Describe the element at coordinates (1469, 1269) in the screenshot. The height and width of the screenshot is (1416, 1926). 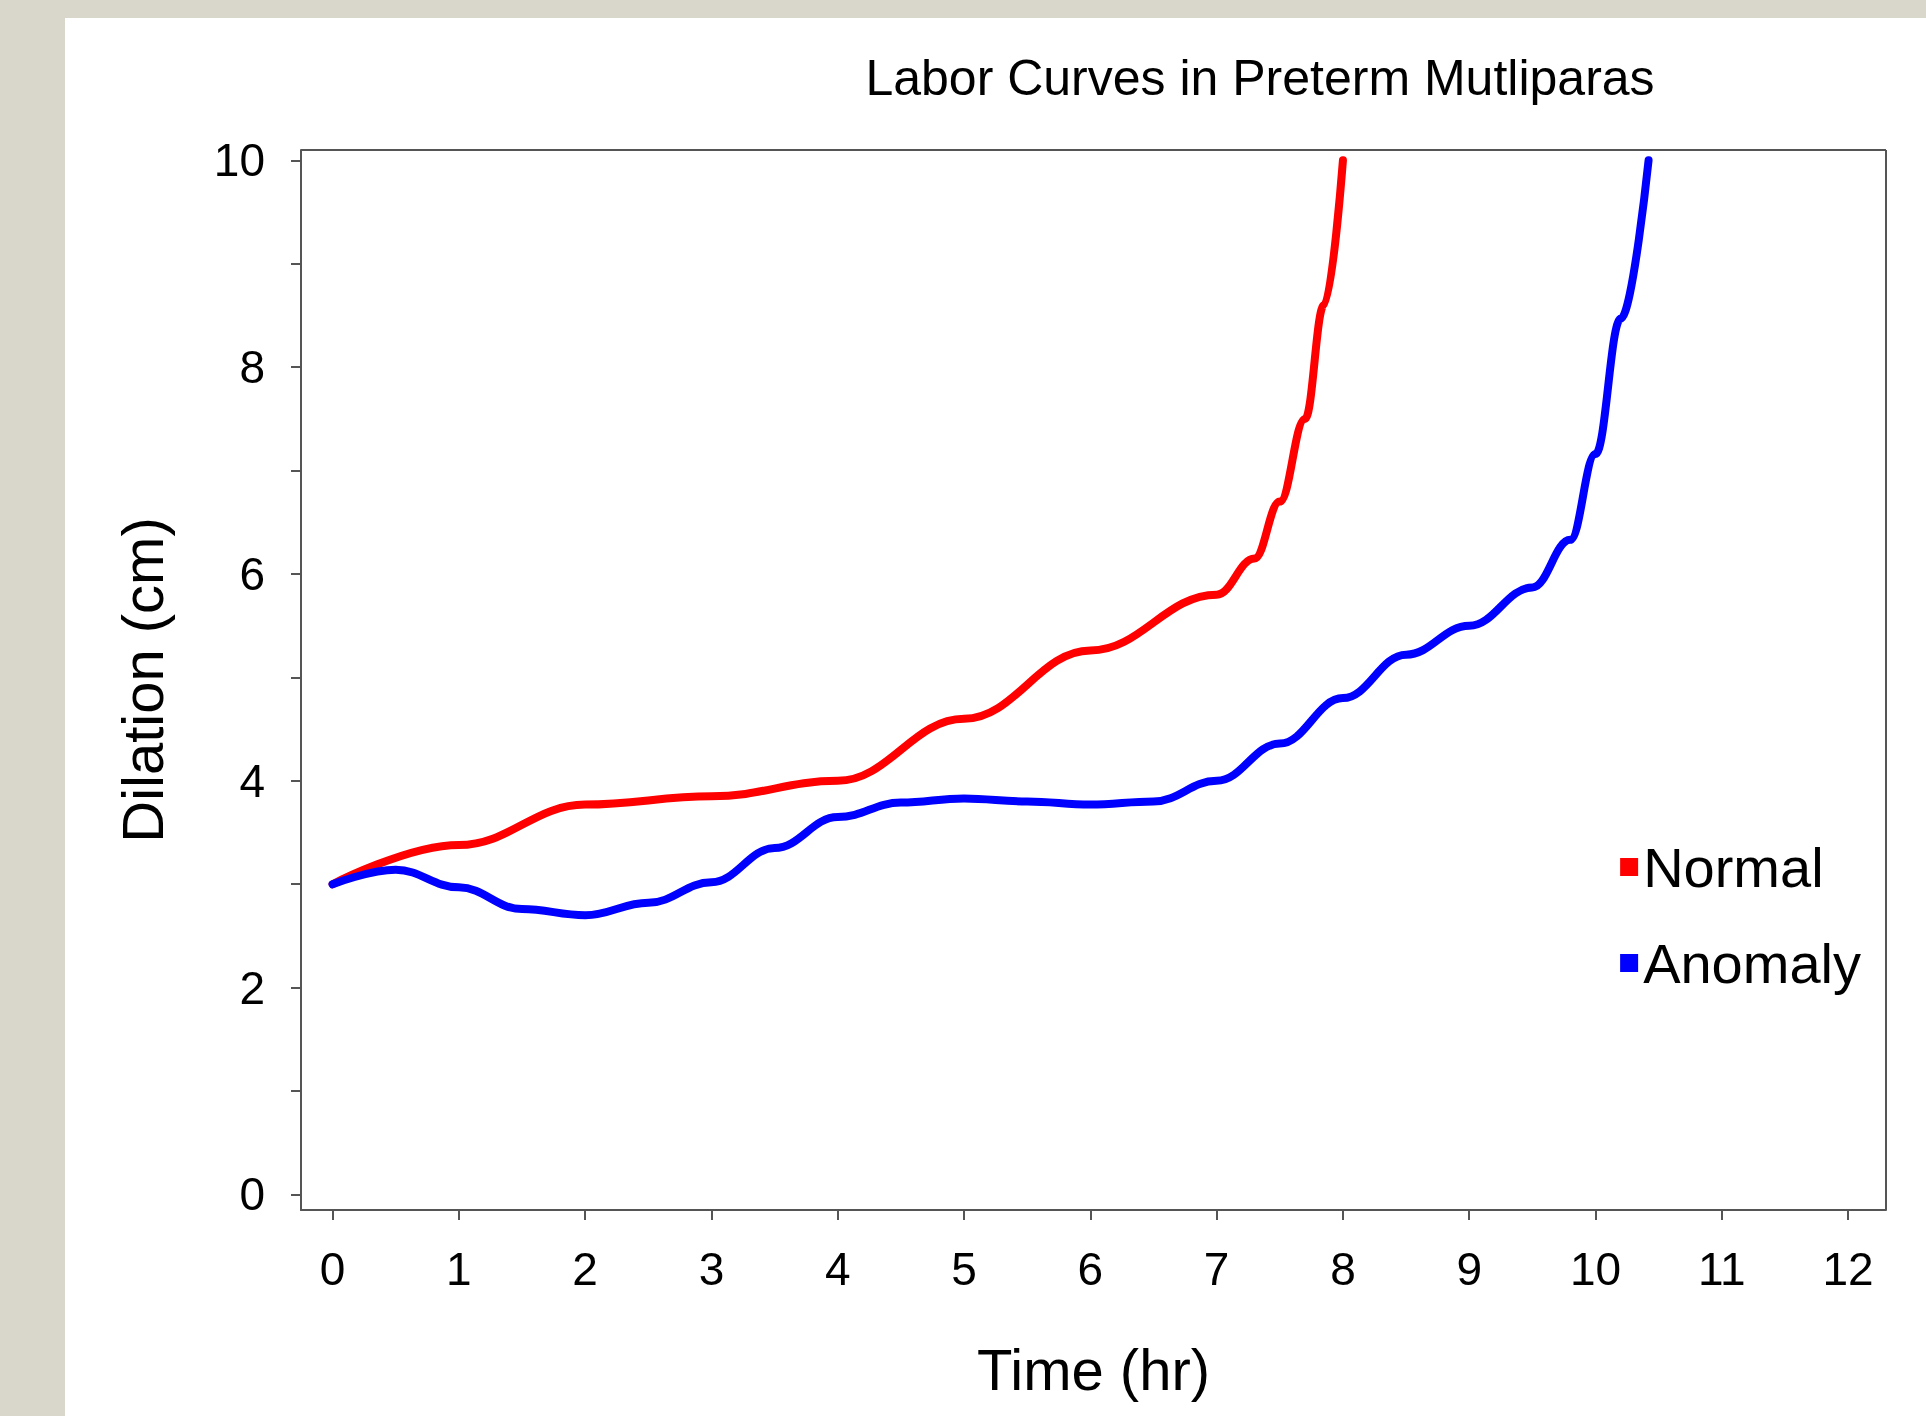
I see `x-tick-label: 9` at that location.